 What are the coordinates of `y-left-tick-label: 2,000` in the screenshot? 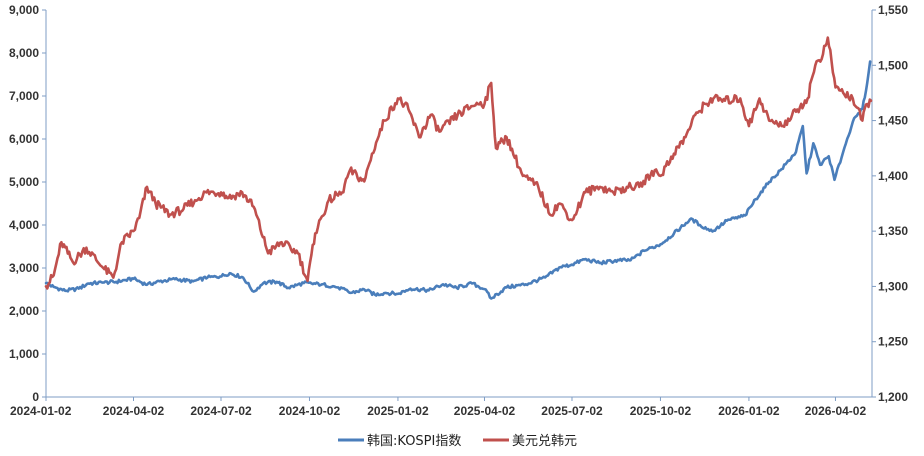 It's located at (24, 311).